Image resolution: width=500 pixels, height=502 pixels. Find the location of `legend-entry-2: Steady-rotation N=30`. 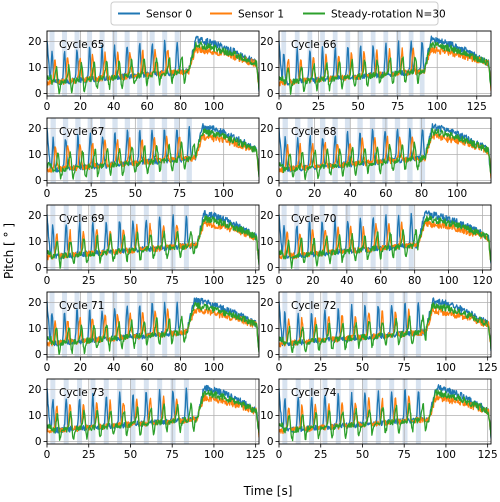

legend-entry-2: Steady-rotation N=30 is located at coordinates (388, 15).